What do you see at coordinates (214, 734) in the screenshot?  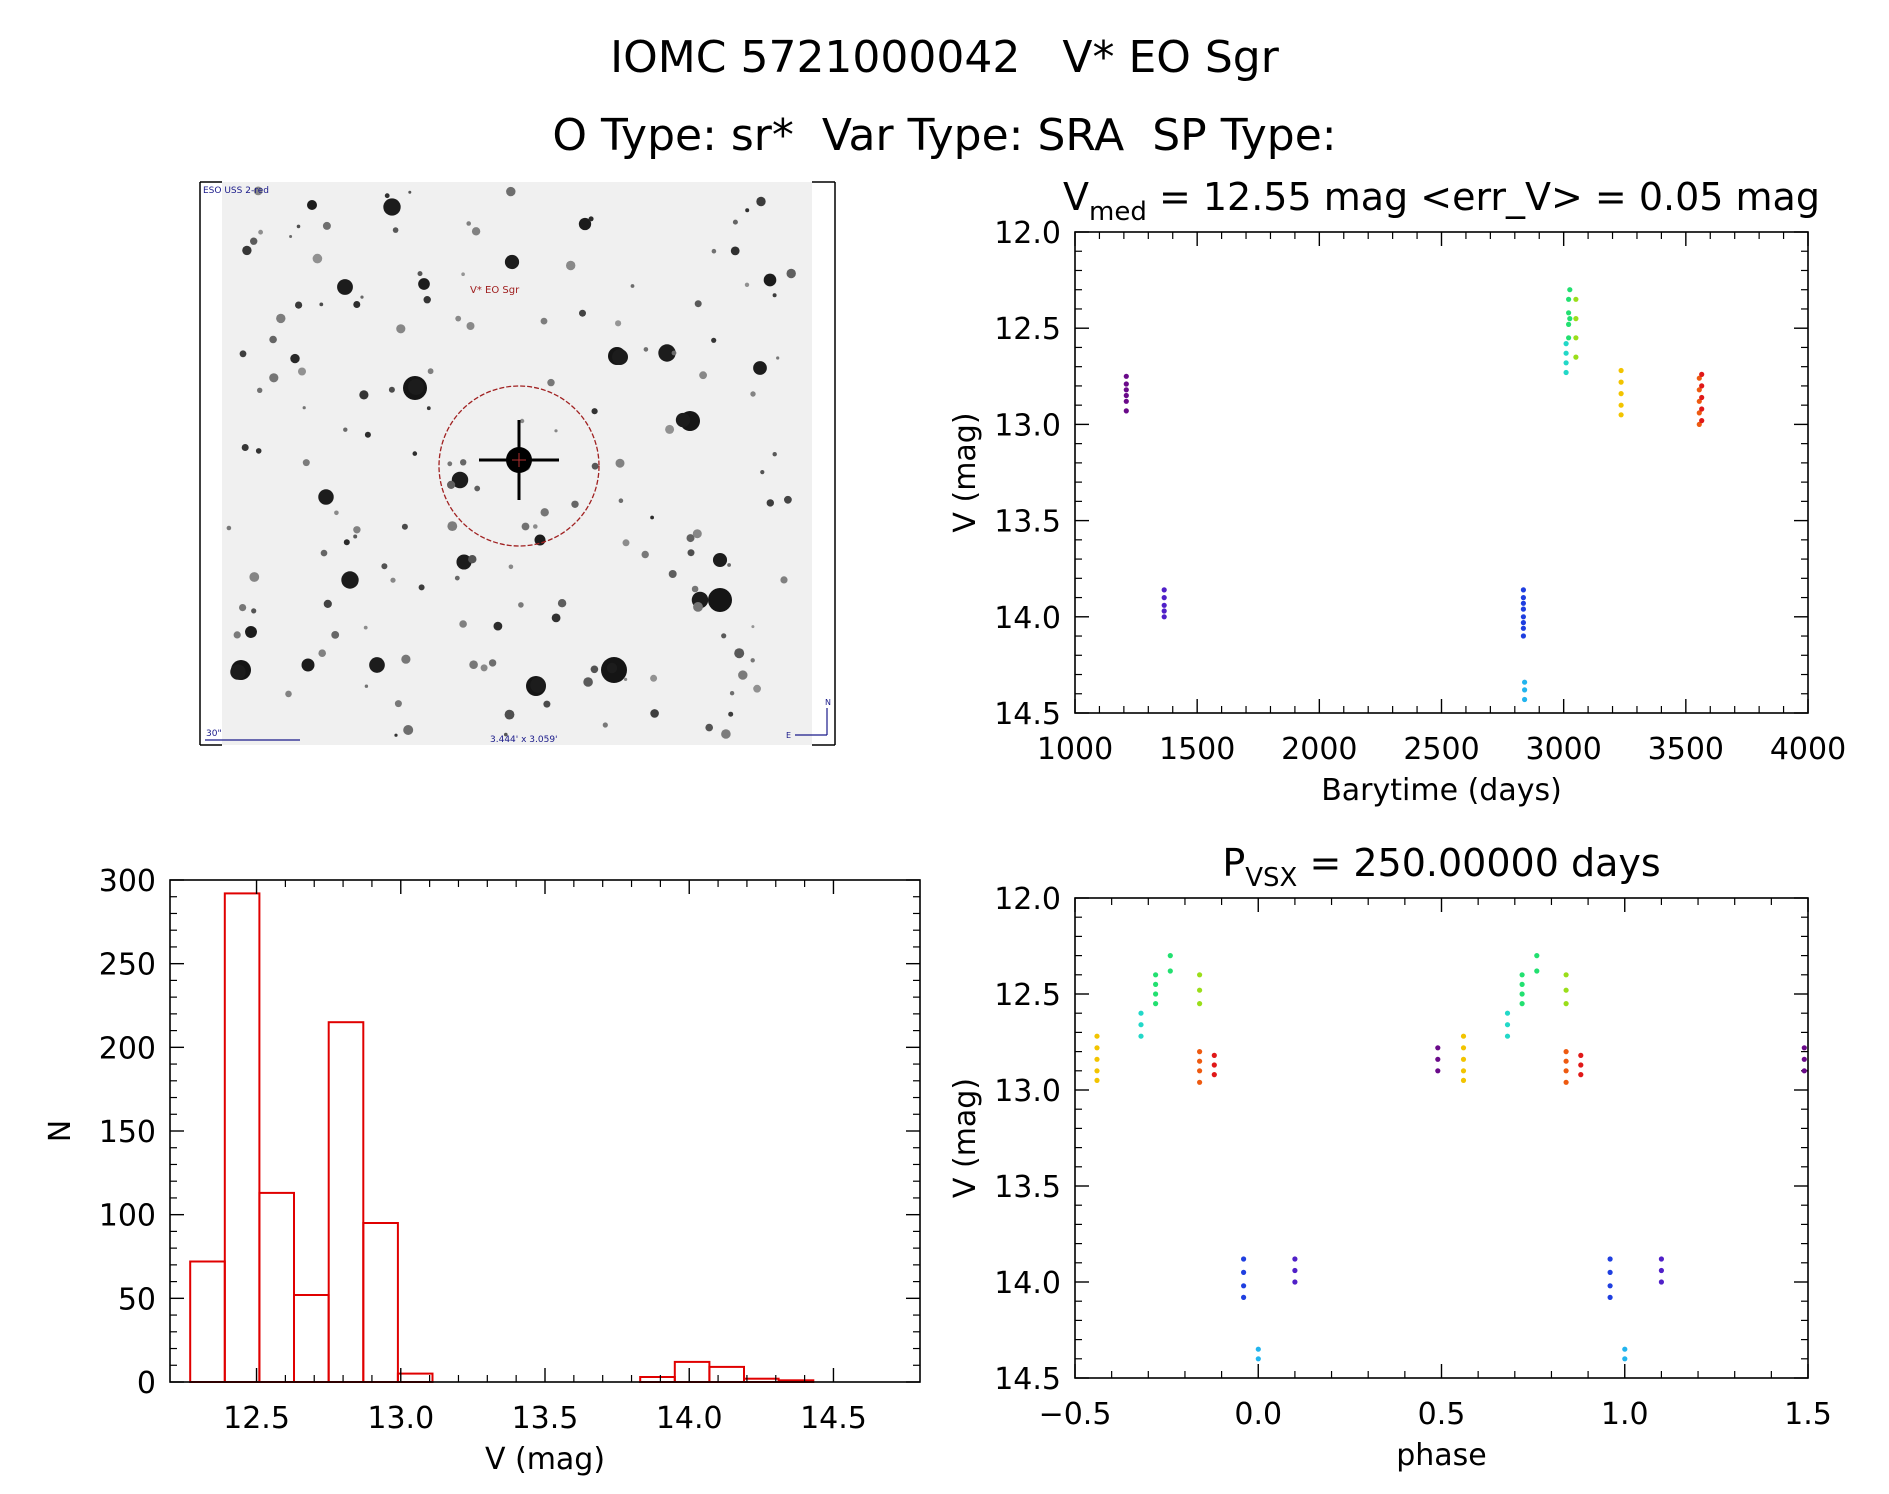 I see `scale-label: 30"` at bounding box center [214, 734].